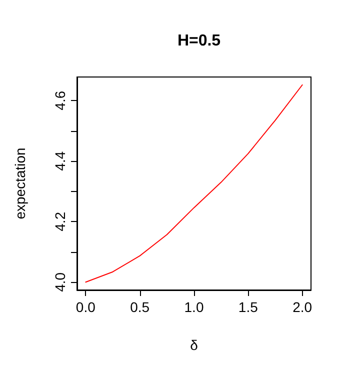 The width and height of the screenshot is (352, 388). Describe the element at coordinates (20, 184) in the screenshot. I see `y-axis-title: expectation` at that location.